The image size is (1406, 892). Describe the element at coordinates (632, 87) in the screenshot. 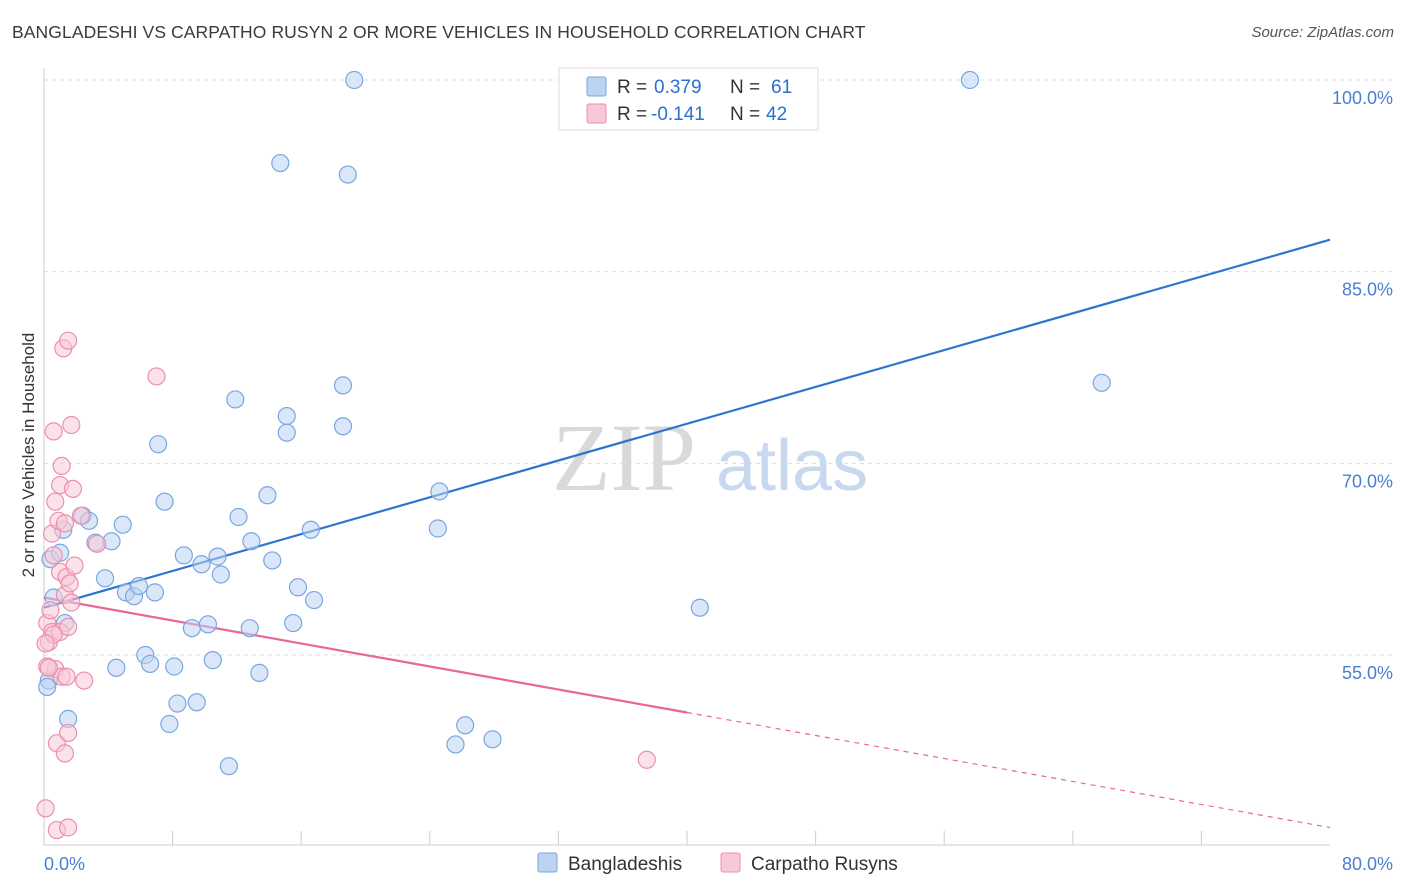

I see `legend-r-label-1: R =` at that location.